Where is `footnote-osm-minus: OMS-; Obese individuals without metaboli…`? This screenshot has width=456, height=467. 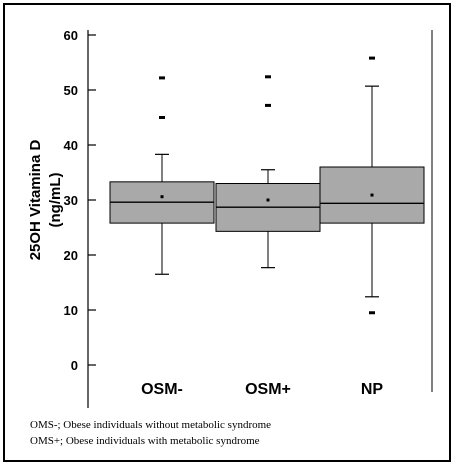 footnote-osm-minus: OMS-; Obese individuals without metaboli… is located at coordinates (151, 425).